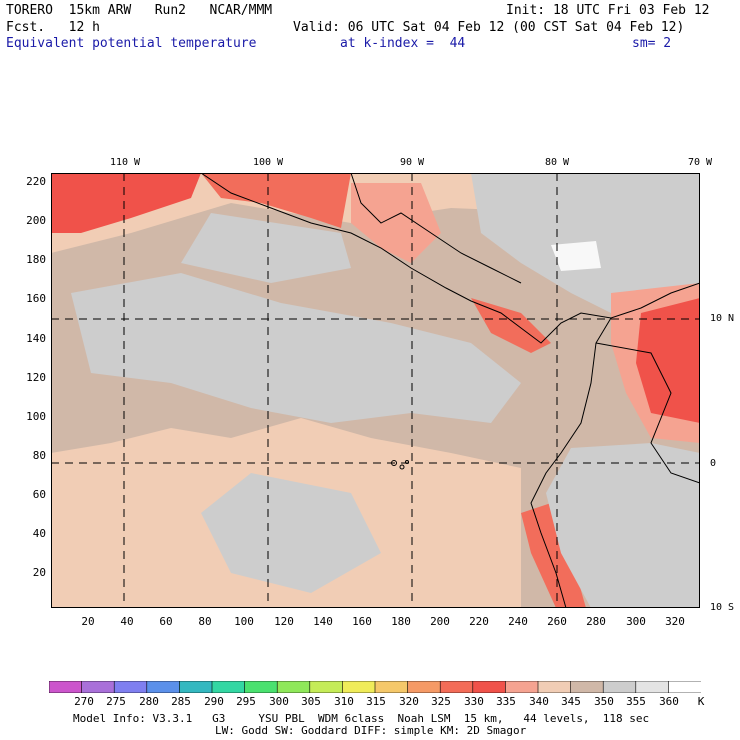 Image resolution: width=740 pixels, height=740 pixels. I want to click on colorbar-label: 315, so click(376, 701).